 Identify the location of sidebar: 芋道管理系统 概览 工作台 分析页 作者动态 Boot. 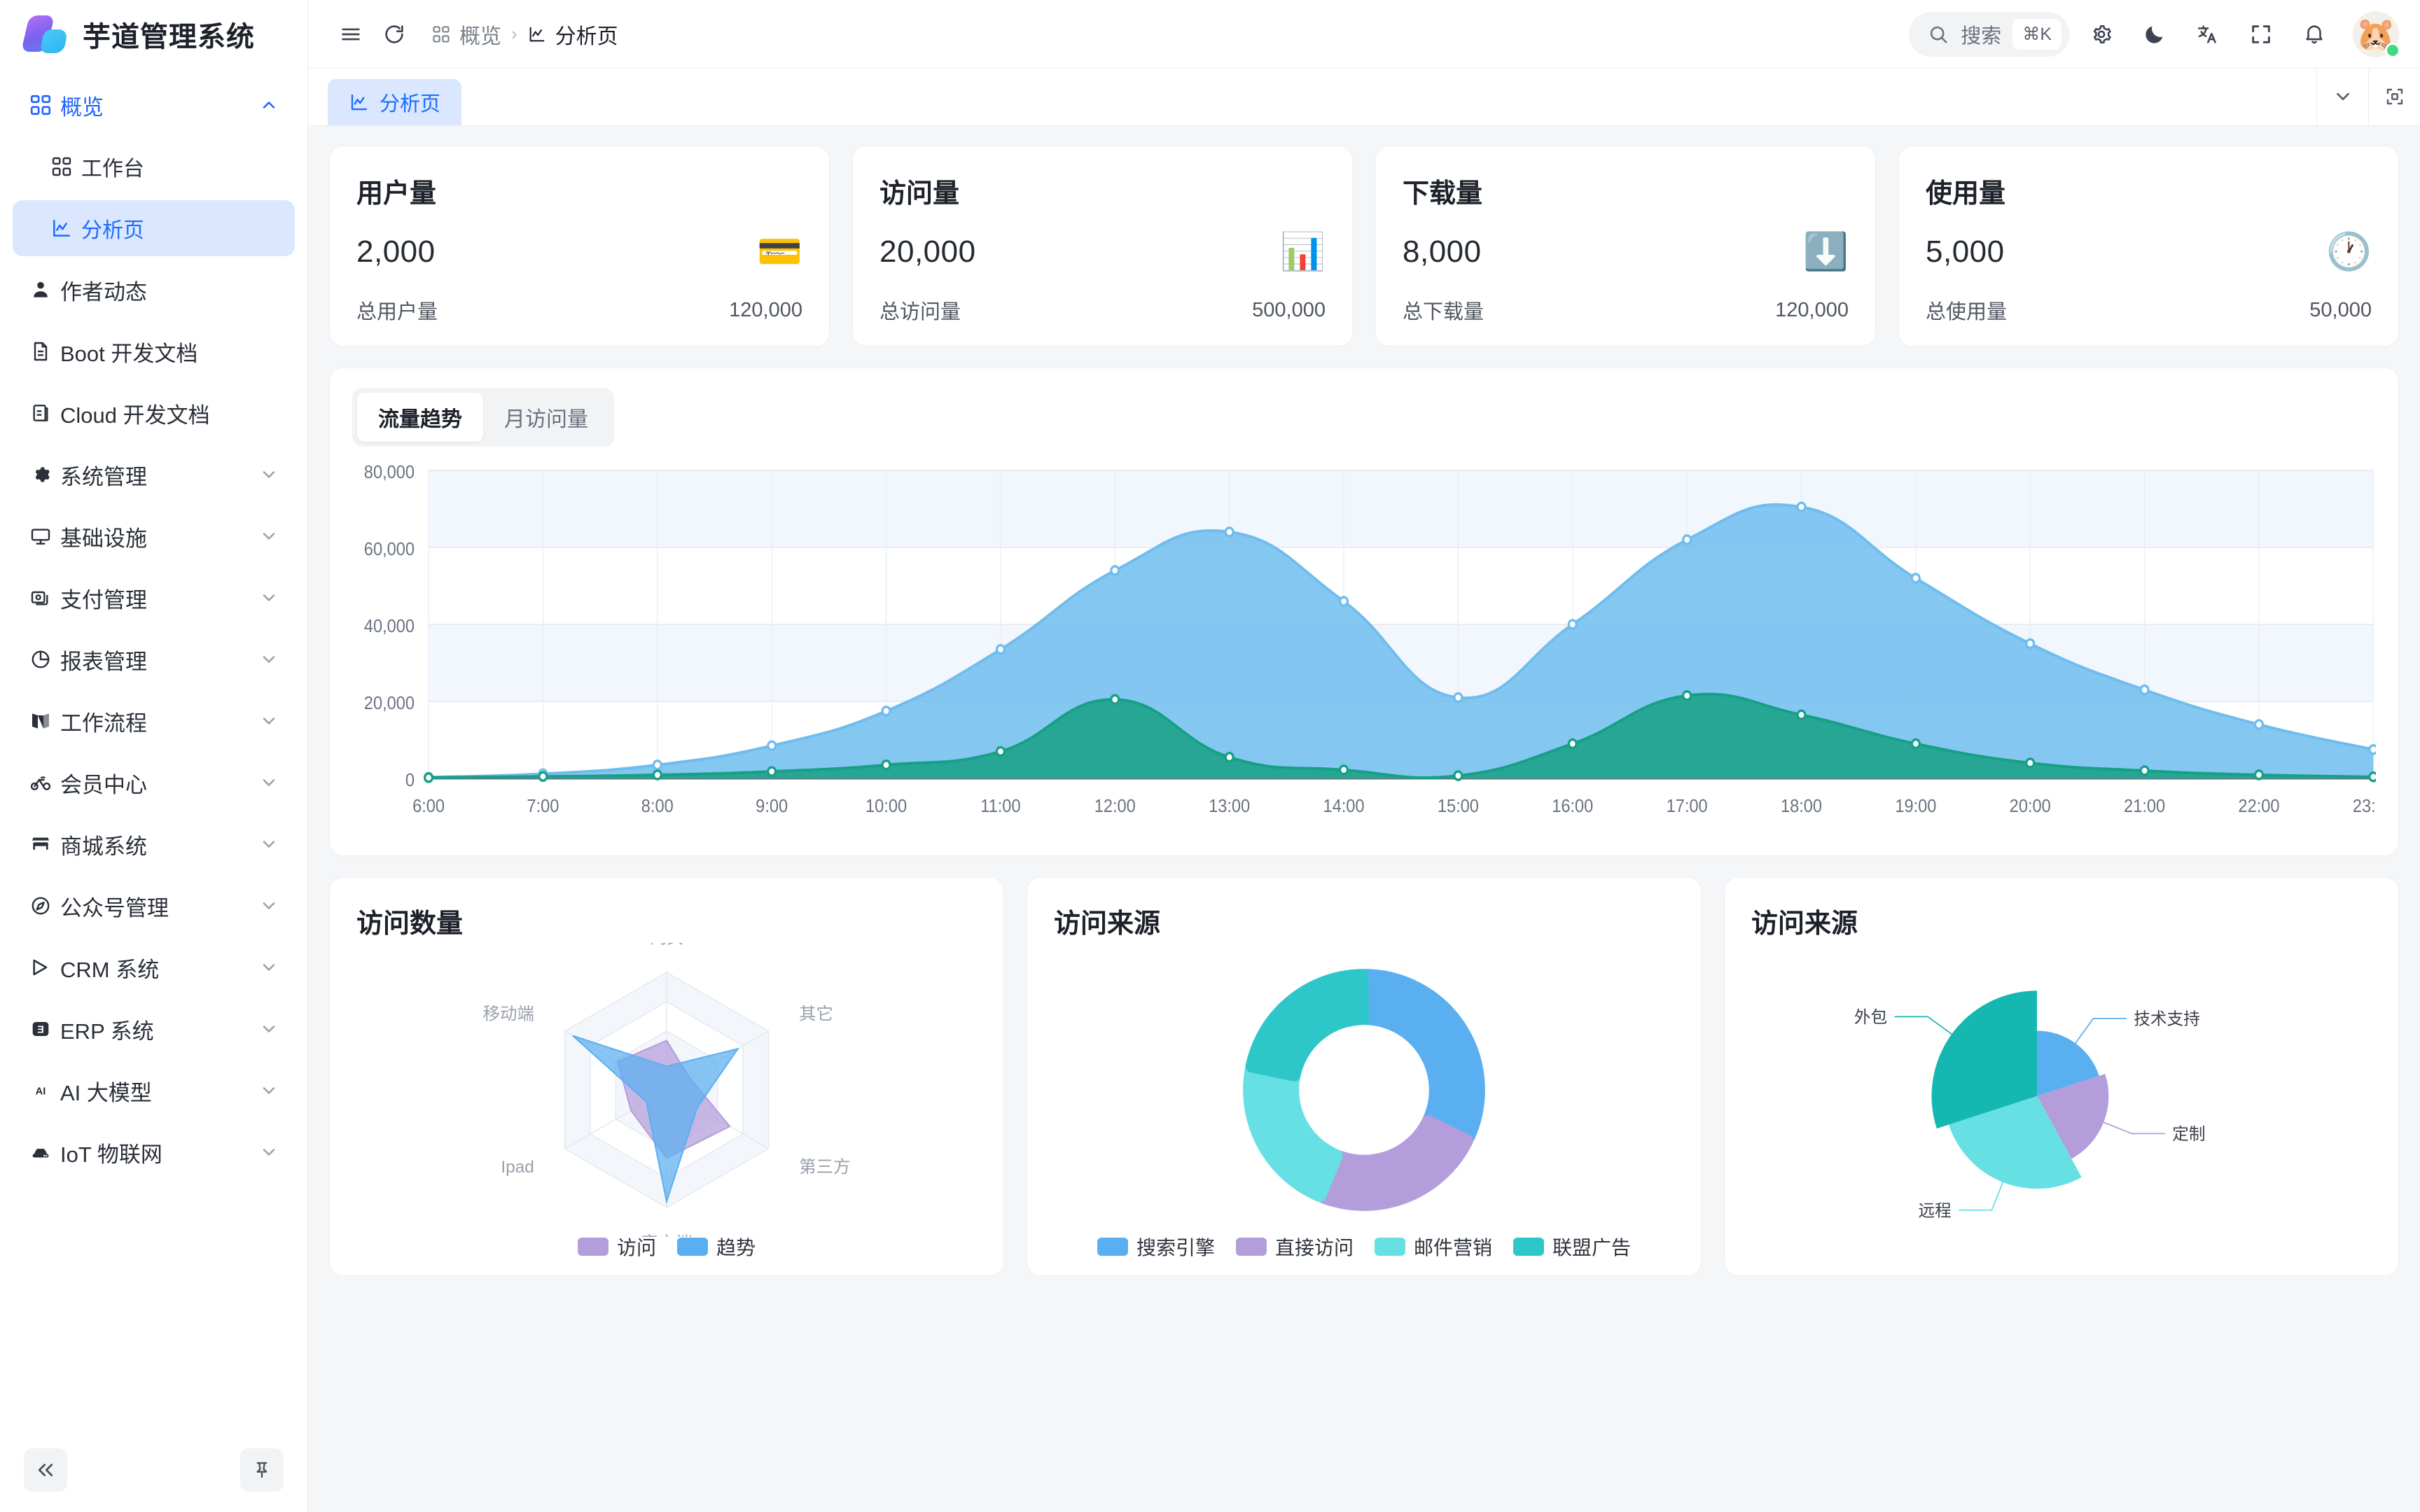
(154, 756).